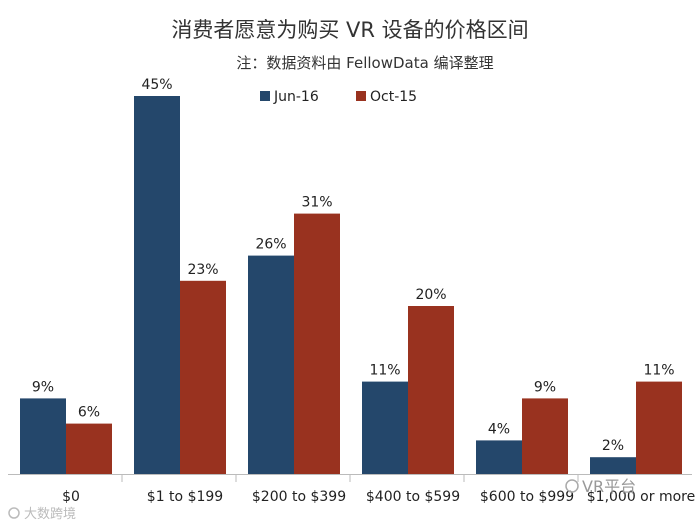 This screenshot has height=527, width=700. What do you see at coordinates (270, 245) in the screenshot?
I see `data-label-jun-16-2: 26%` at bounding box center [270, 245].